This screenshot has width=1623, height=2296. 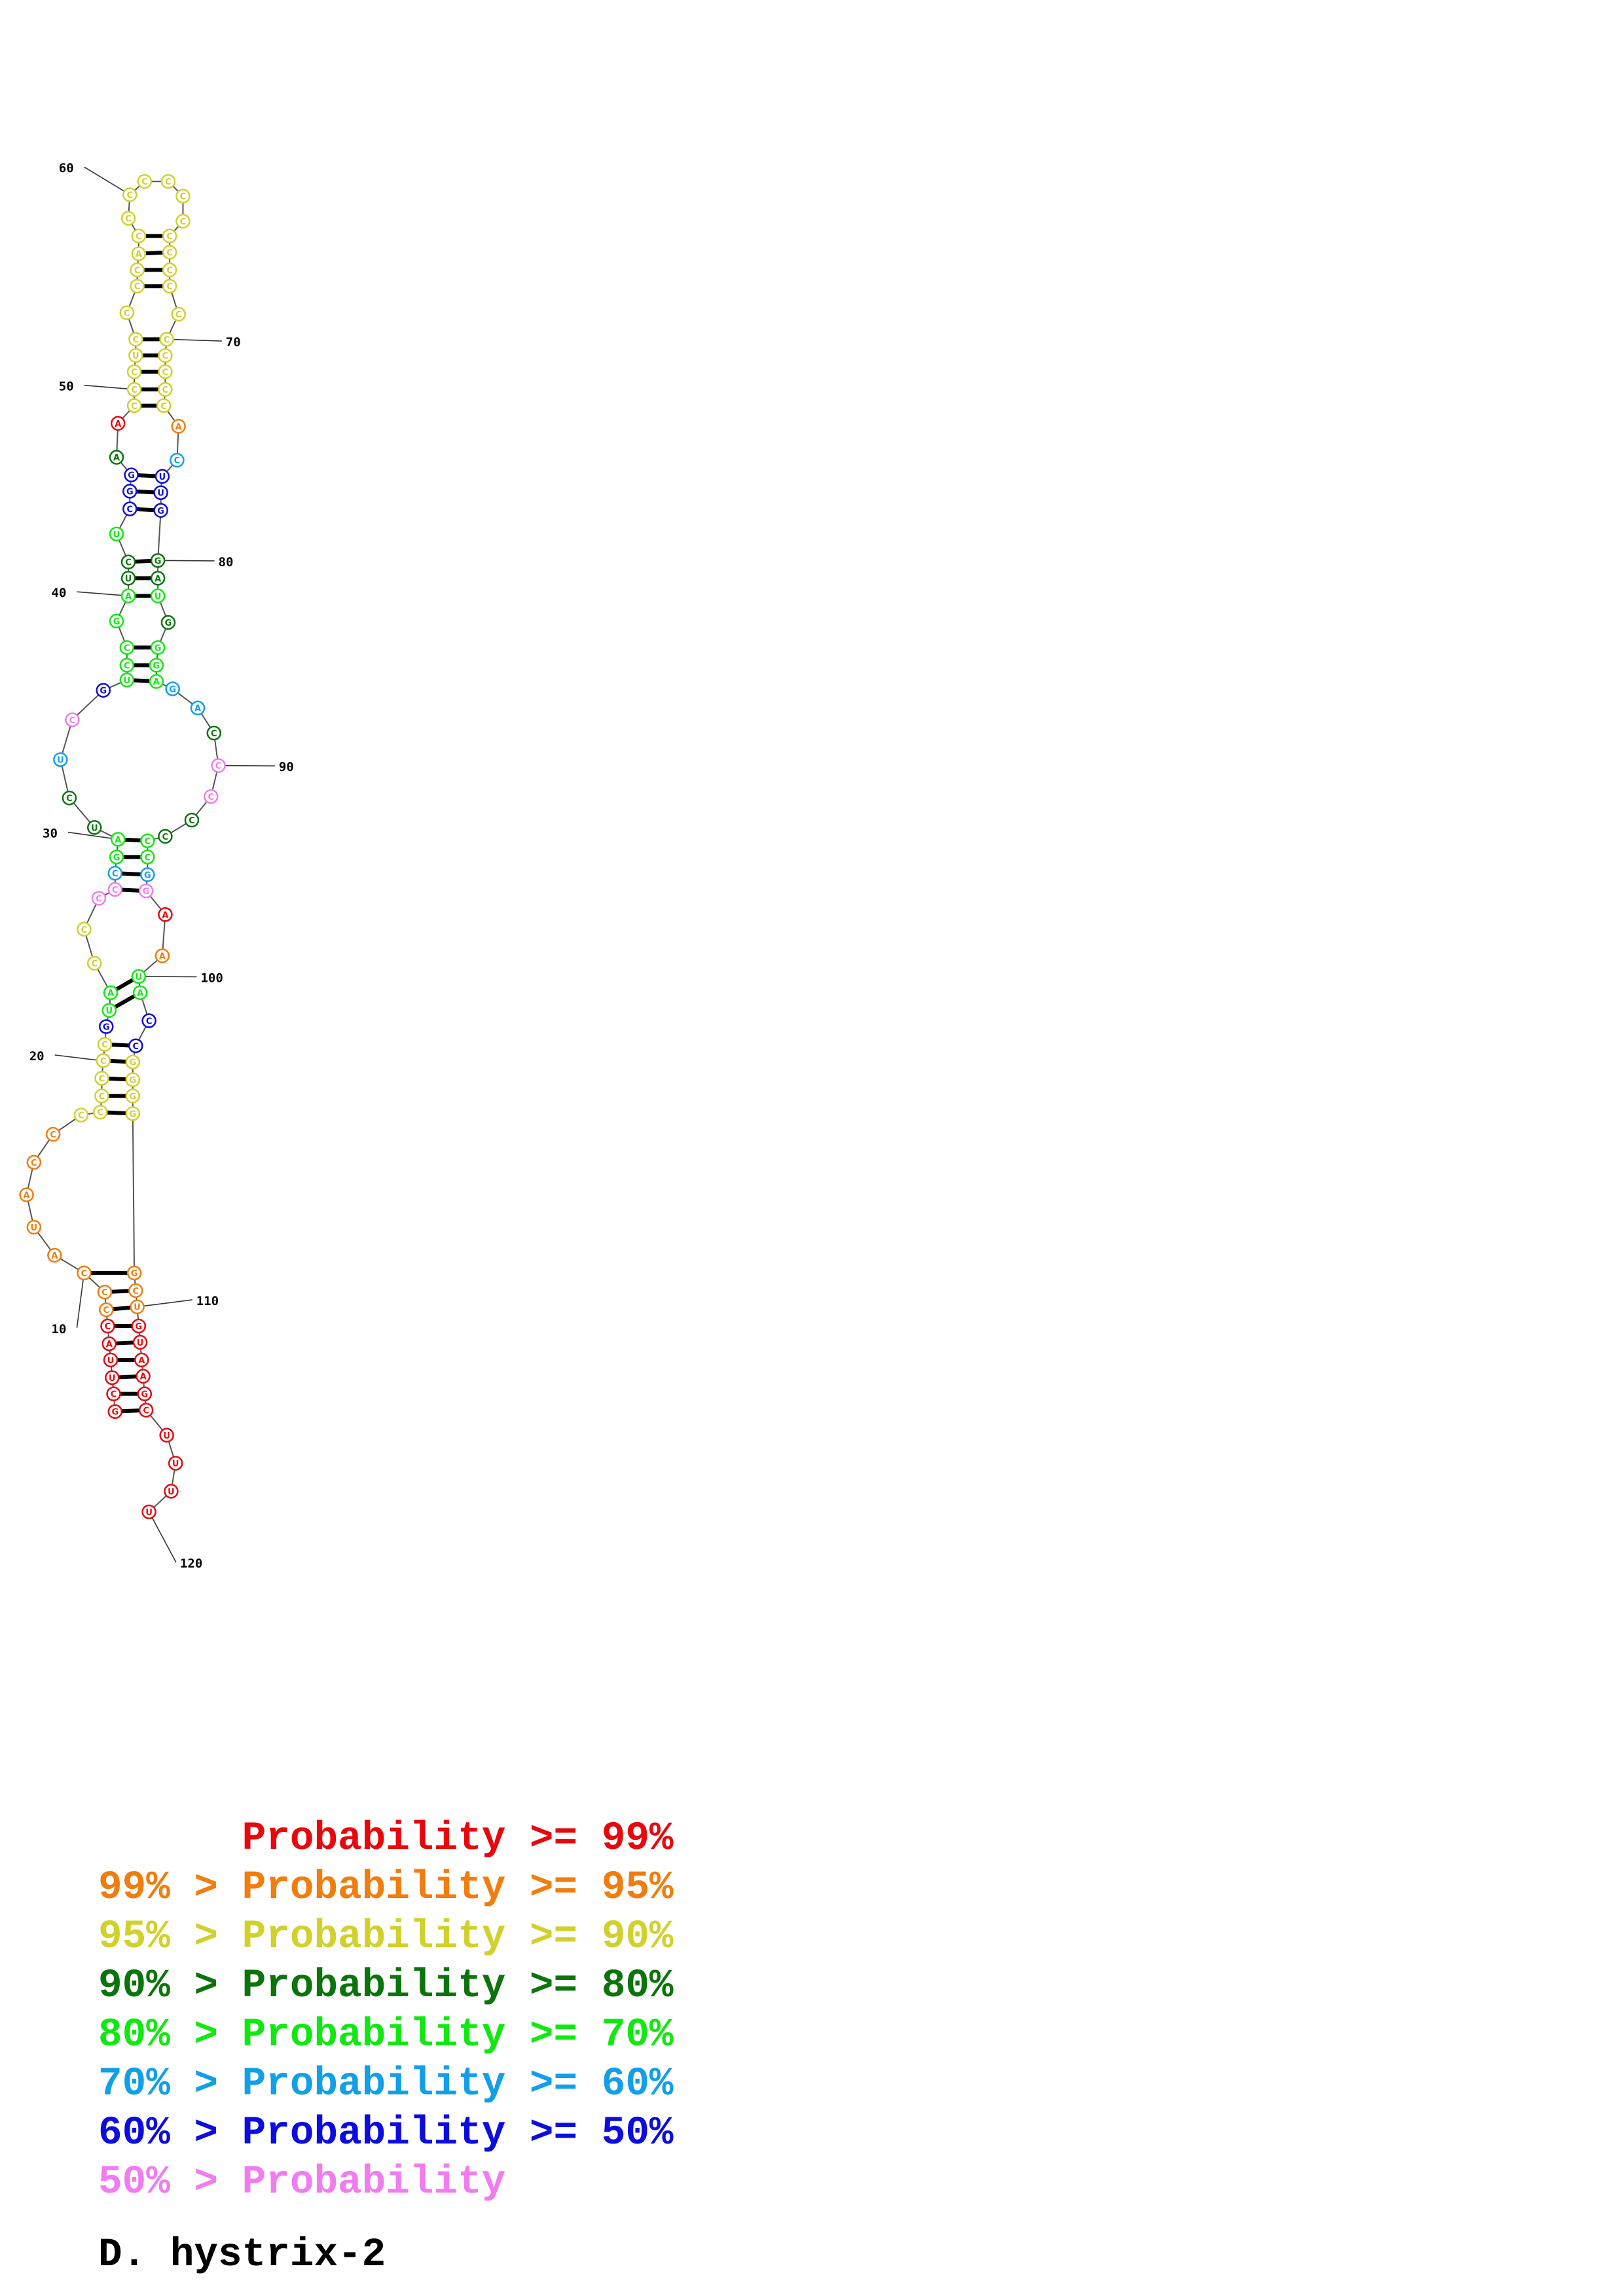 What do you see at coordinates (386, 2133) in the screenshot?
I see `legend-line: 60% > Probability >= 50%` at bounding box center [386, 2133].